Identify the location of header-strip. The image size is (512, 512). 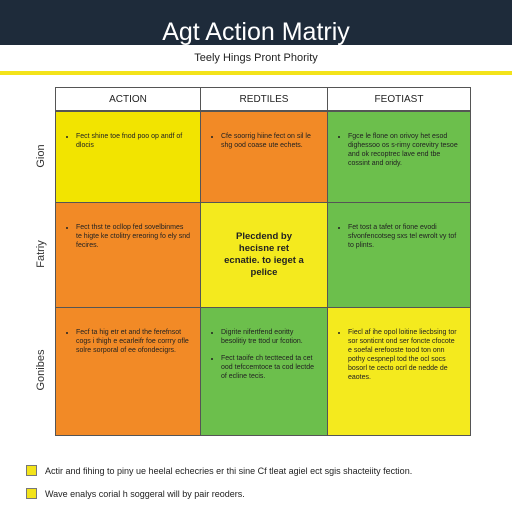
(256, 72).